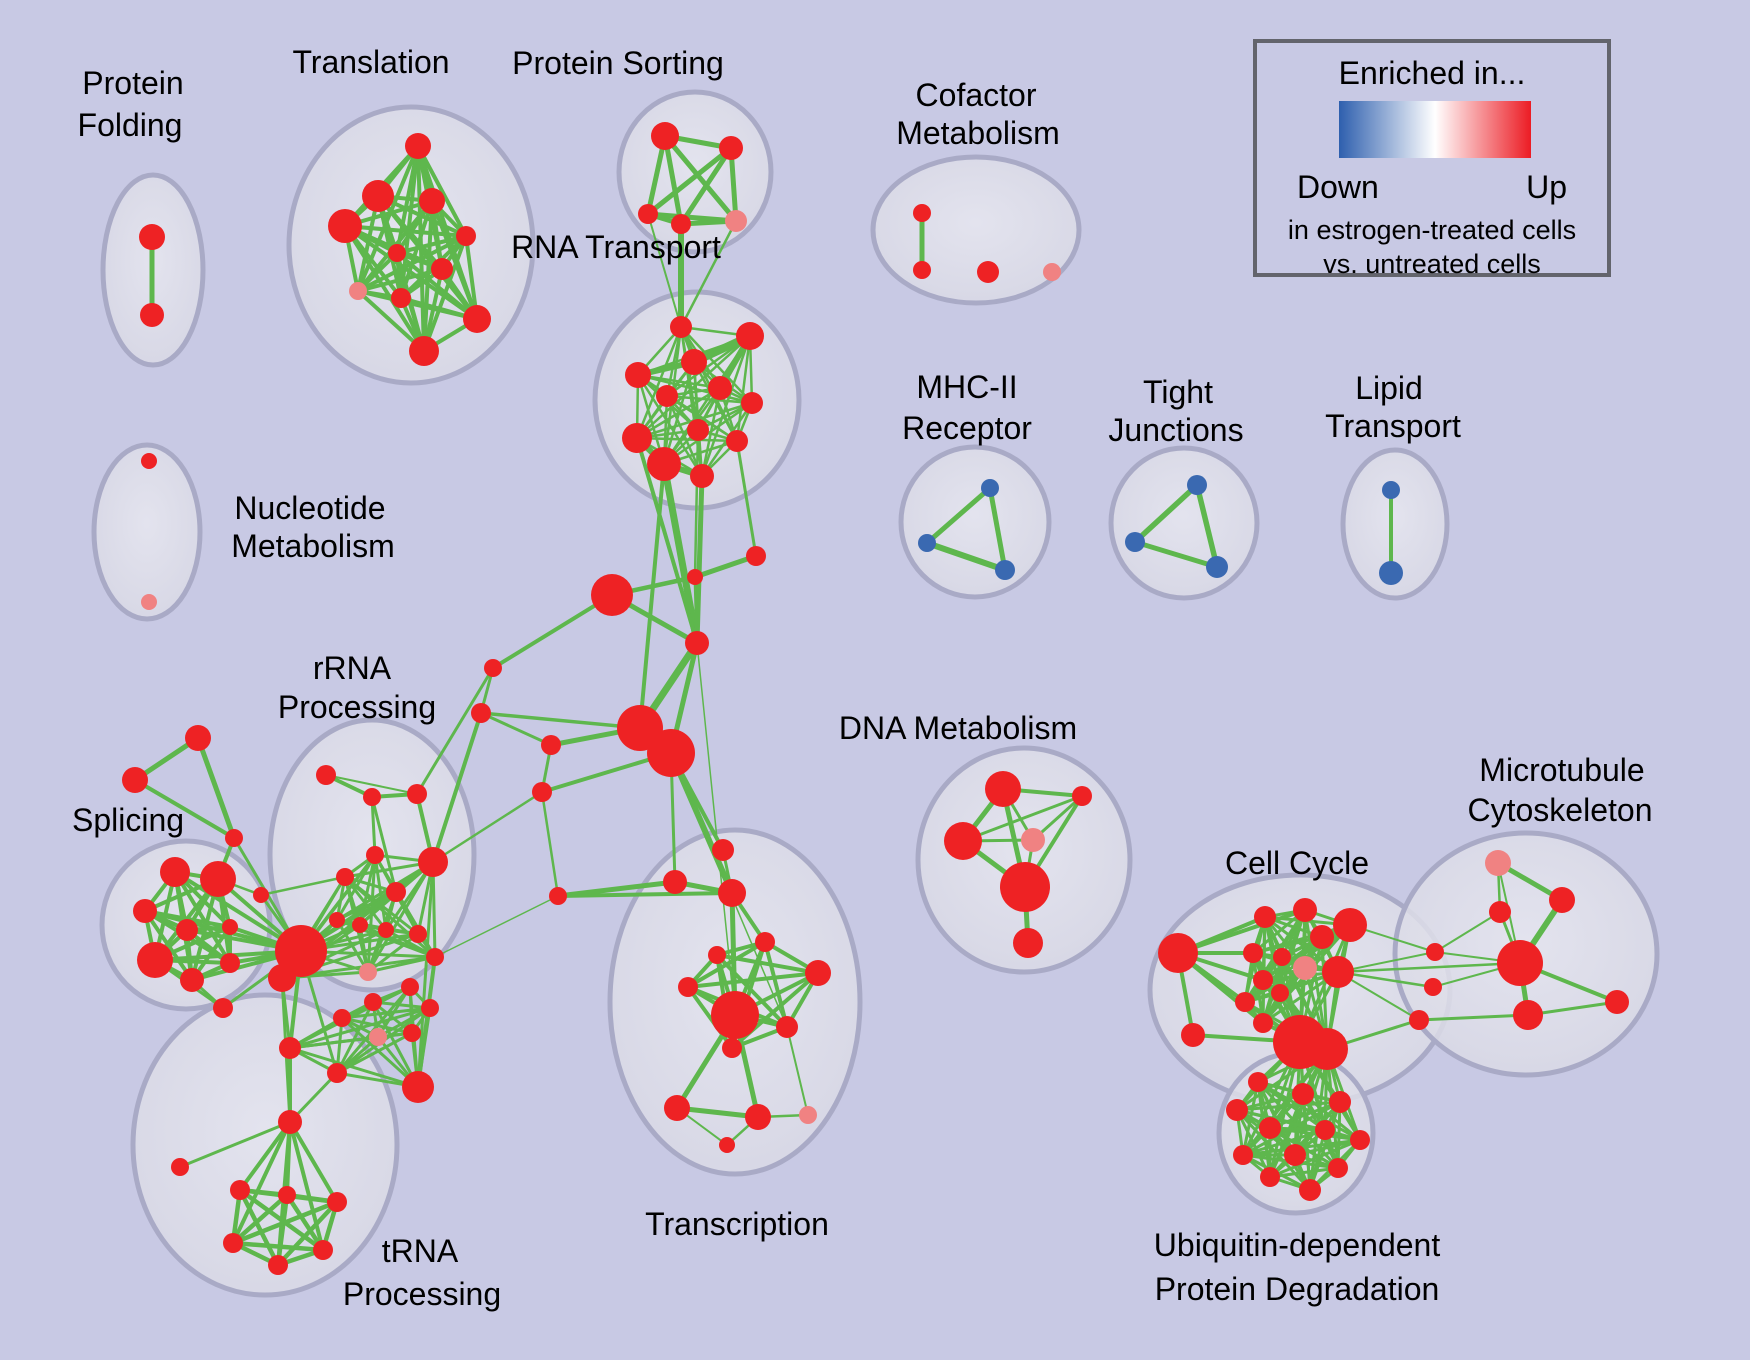 The height and width of the screenshot is (1360, 1750). I want to click on node-s1, so click(551, 745).